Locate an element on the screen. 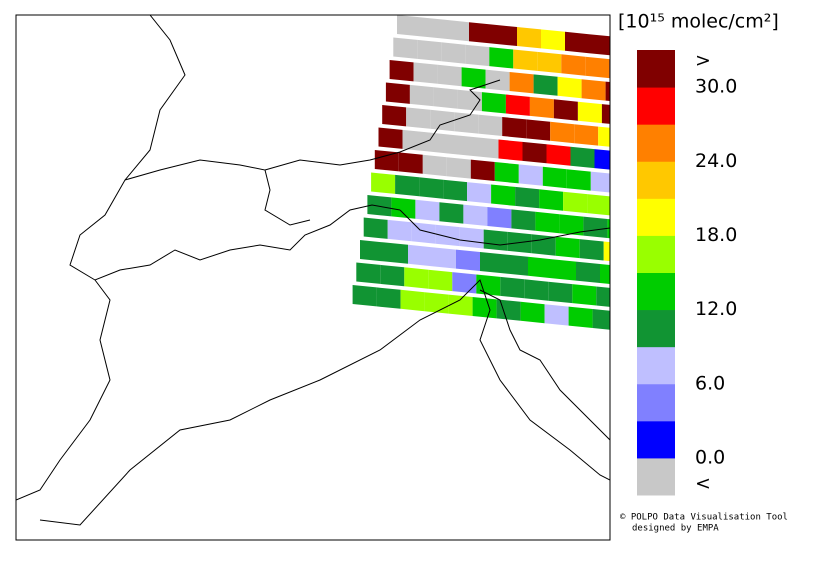 This screenshot has width=813, height=570. colorbar-label: 18.0 is located at coordinates (716, 235).